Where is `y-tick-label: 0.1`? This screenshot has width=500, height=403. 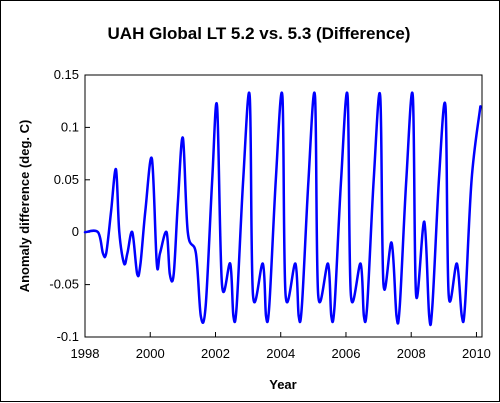 y-tick-label: 0.1 is located at coordinates (70, 126).